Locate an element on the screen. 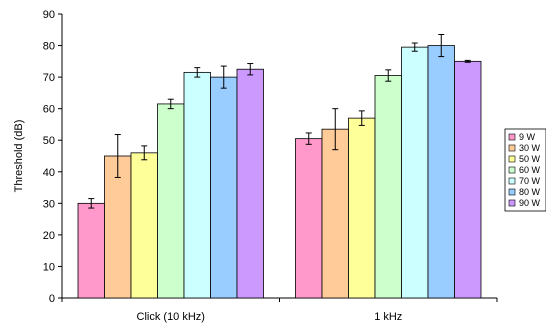 Image resolution: width=546 pixels, height=325 pixels. legend-label: 50 W is located at coordinates (530, 159).